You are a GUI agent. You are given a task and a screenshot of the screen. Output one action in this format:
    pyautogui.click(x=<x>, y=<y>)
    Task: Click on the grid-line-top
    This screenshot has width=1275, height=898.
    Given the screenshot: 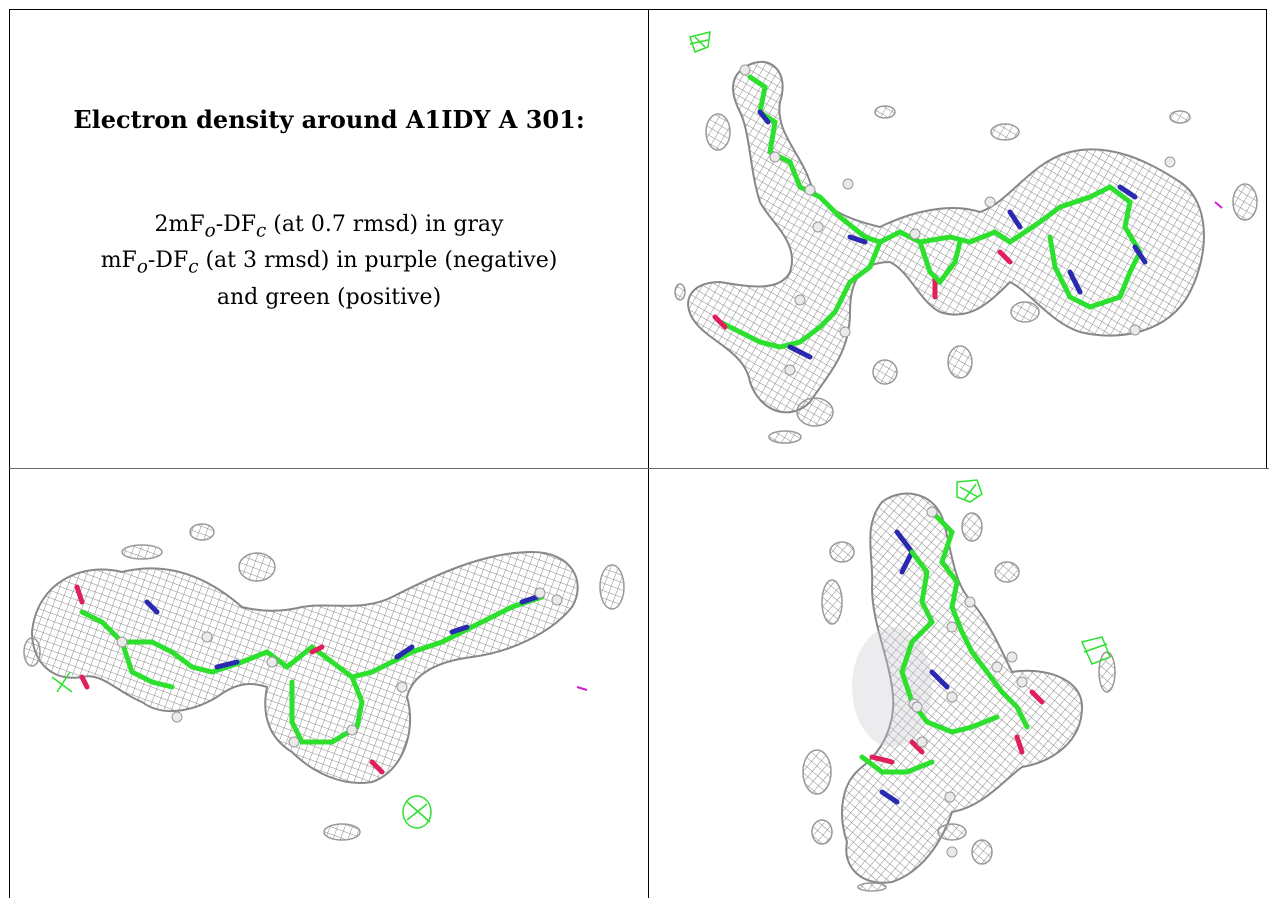 What is the action you would take?
    pyautogui.click(x=638, y=9)
    